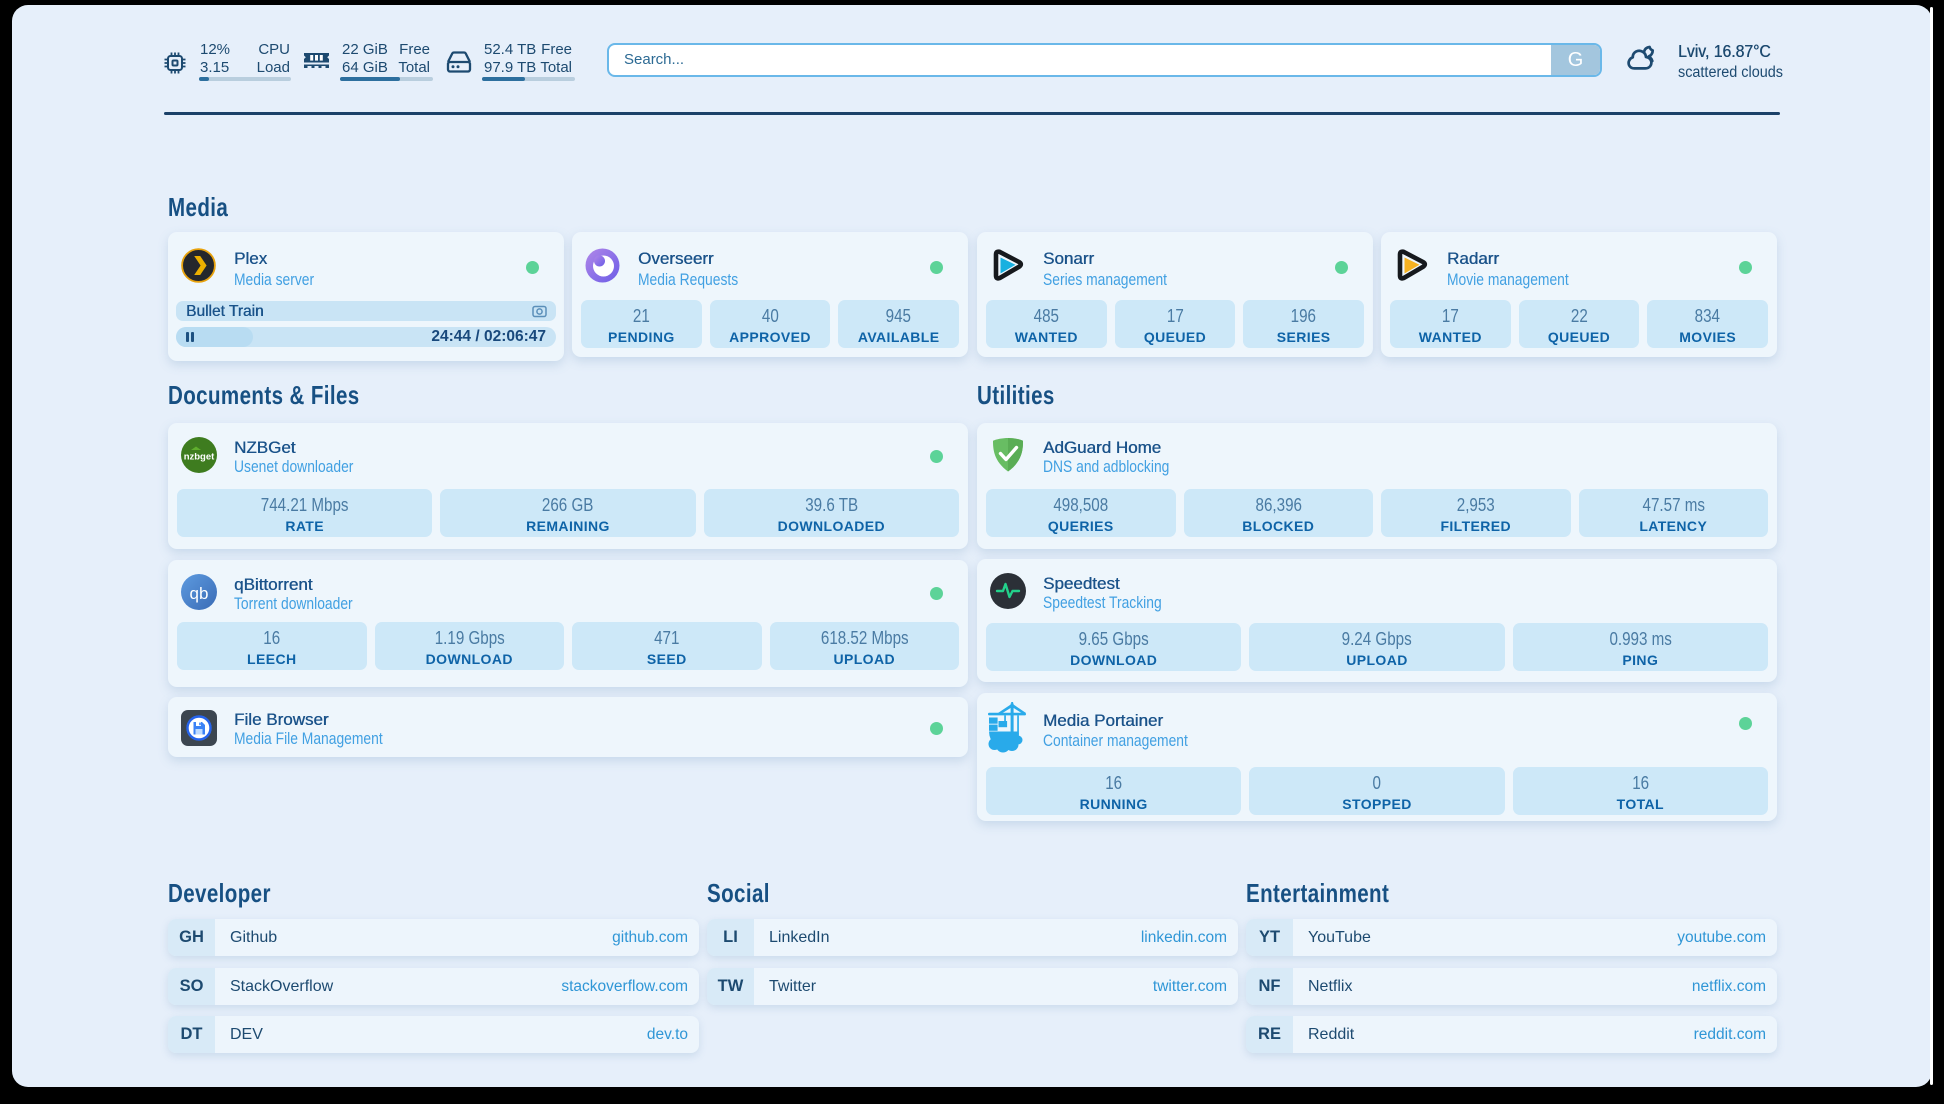 Image resolution: width=1944 pixels, height=1104 pixels. Describe the element at coordinates (199, 457) in the screenshot. I see `svg-text: nzbget` at that location.